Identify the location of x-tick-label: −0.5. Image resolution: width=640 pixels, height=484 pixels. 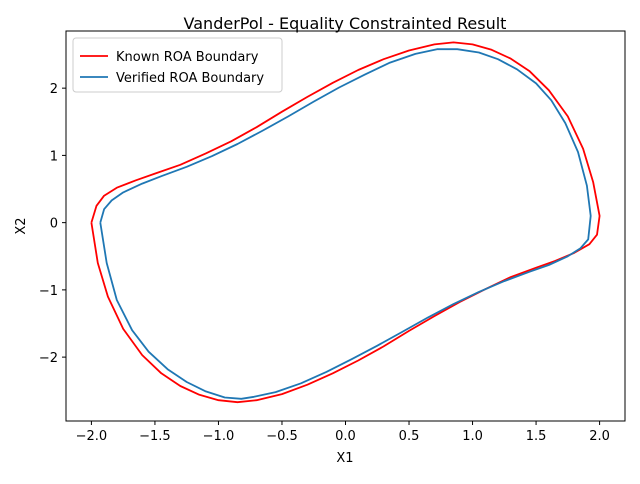
(282, 436).